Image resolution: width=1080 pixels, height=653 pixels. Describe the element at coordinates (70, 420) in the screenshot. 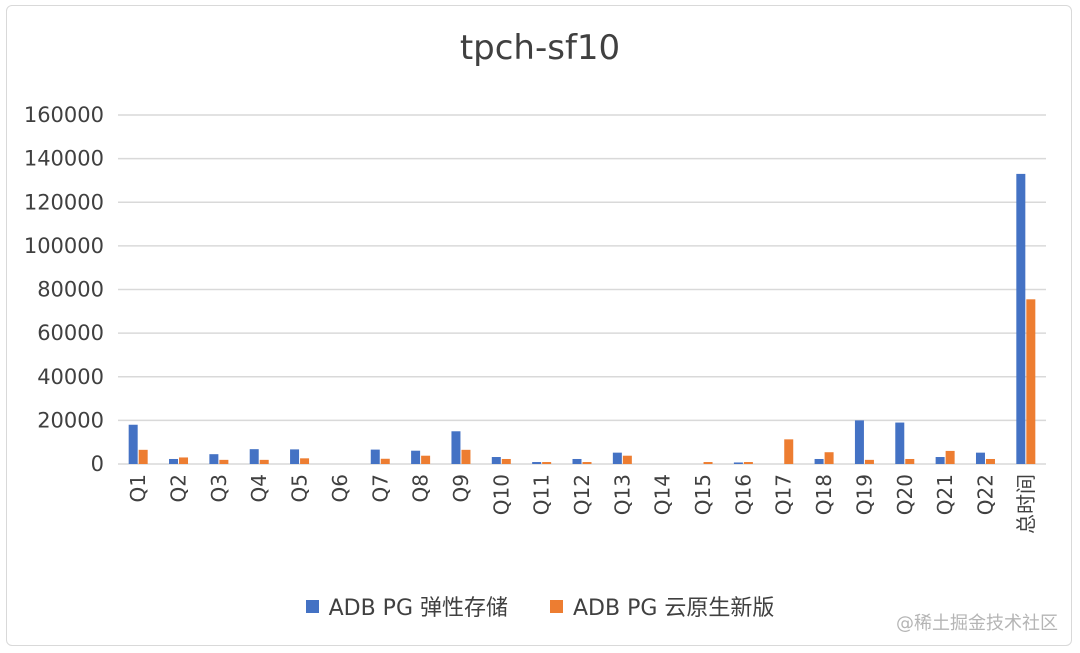

I see `y-tick-label-1: 20000` at that location.